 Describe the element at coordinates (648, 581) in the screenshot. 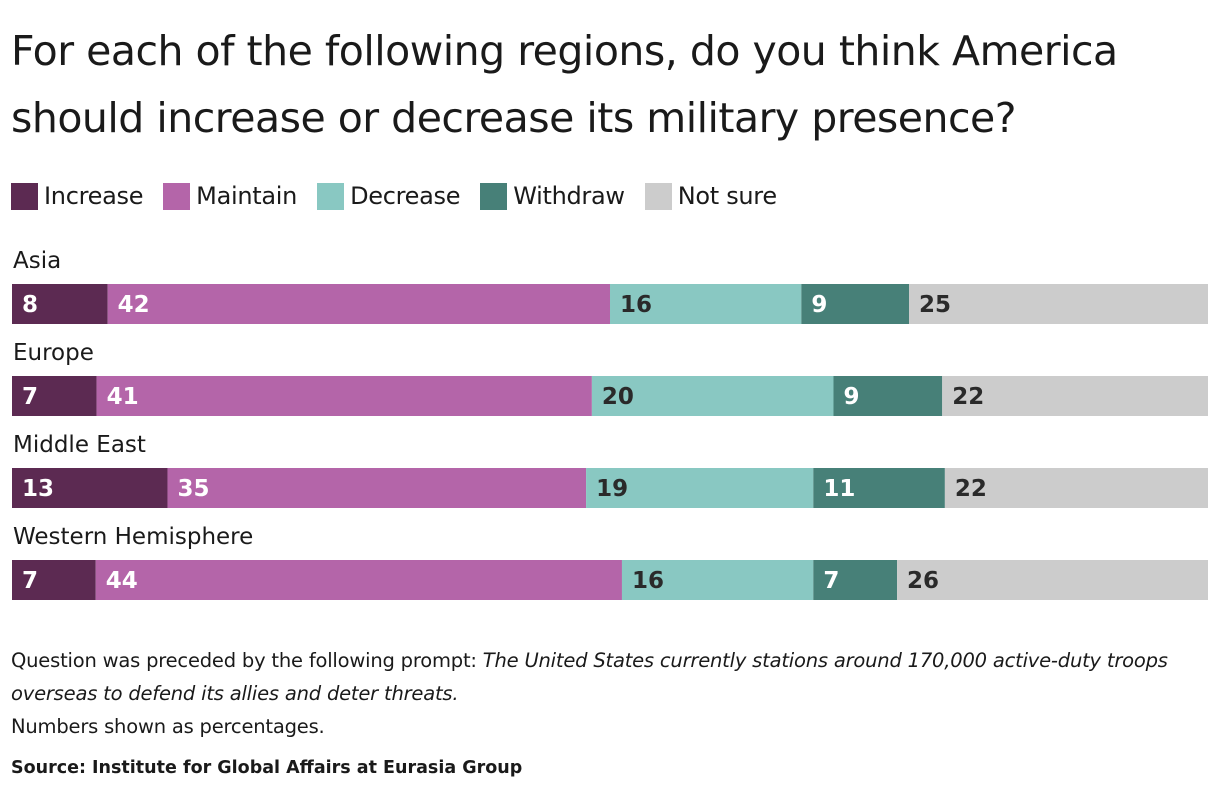

I see `value-label-western-hemisphere-decrease: 16` at that location.